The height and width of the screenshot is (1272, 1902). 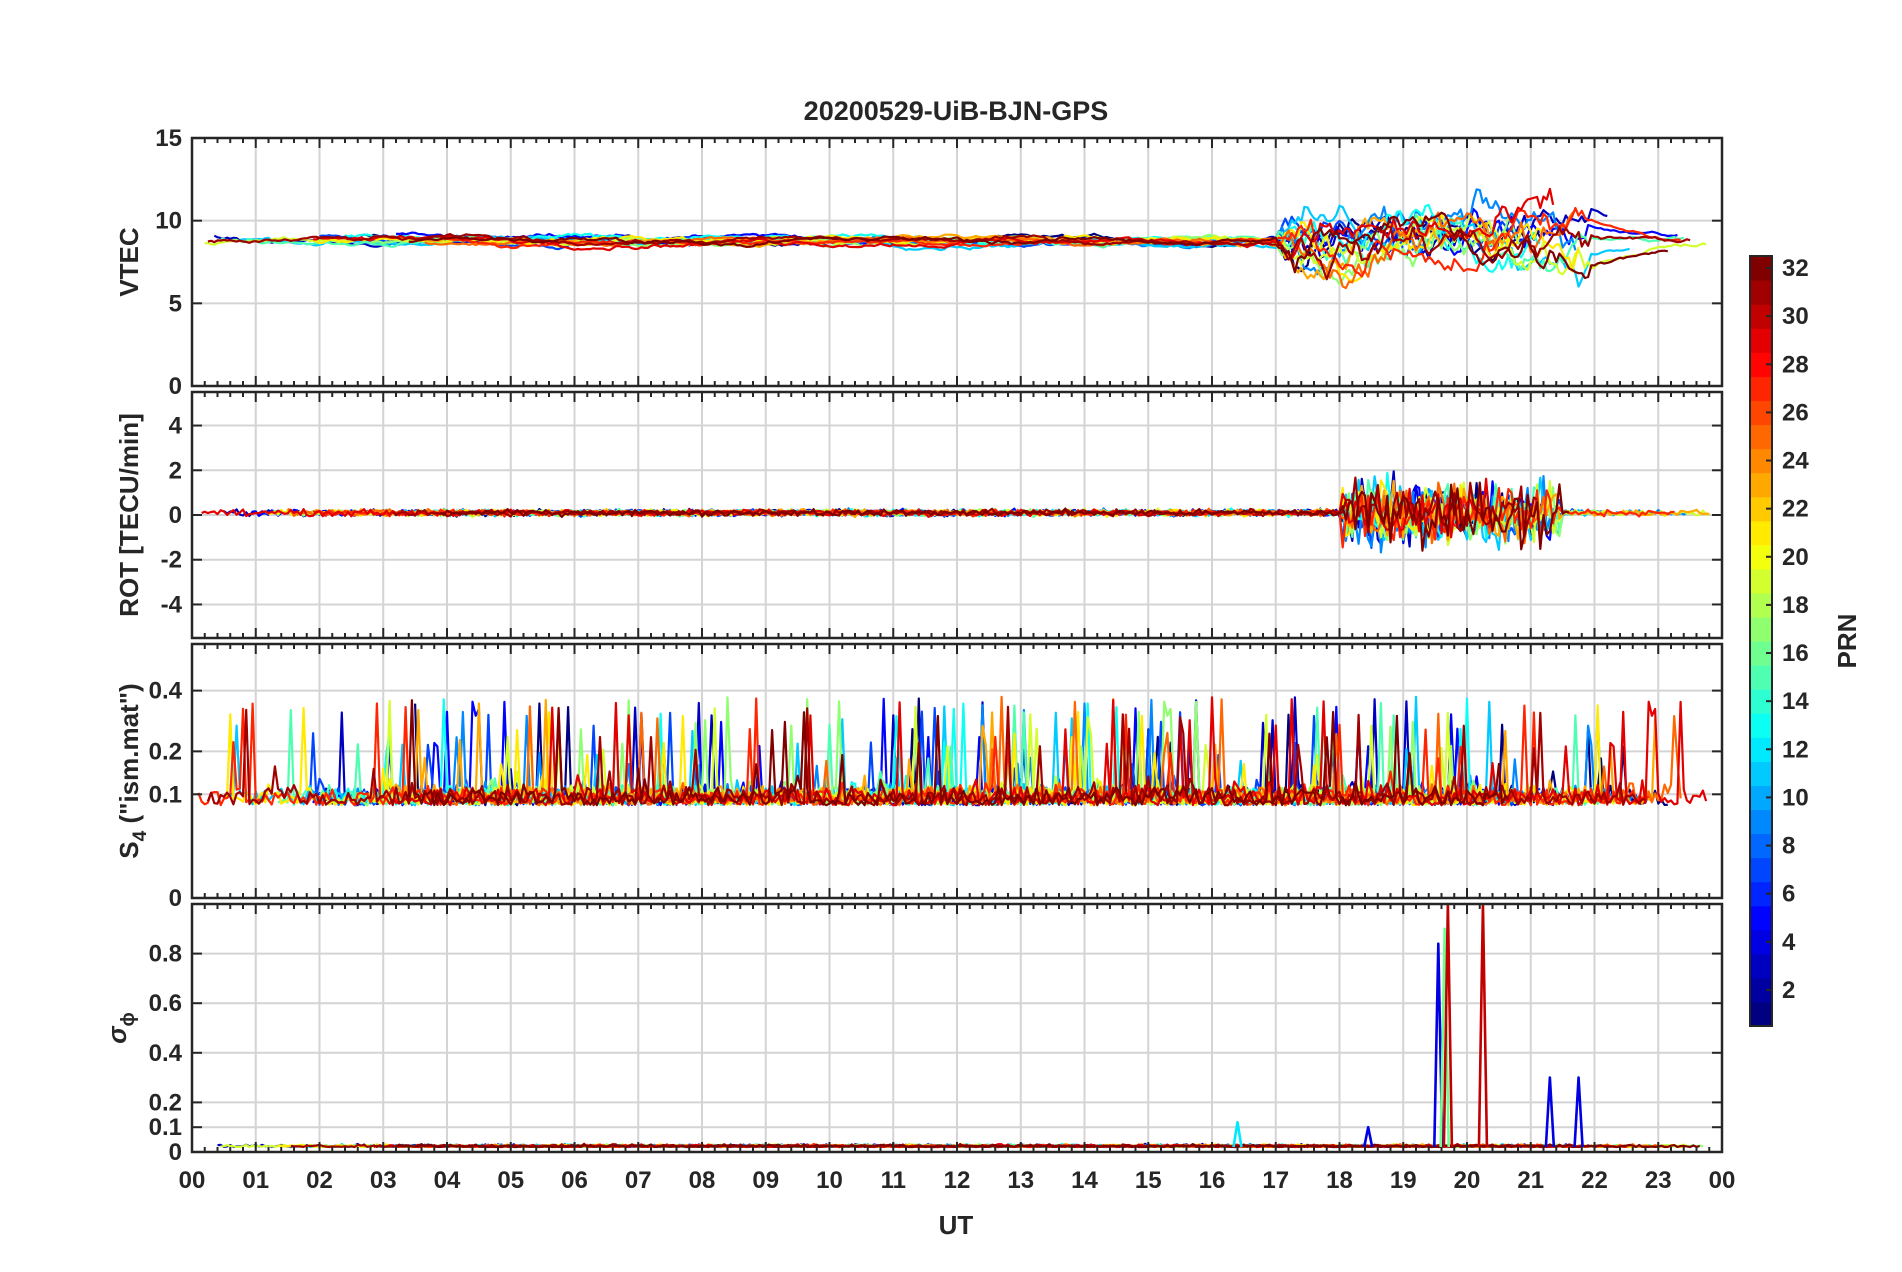 I want to click on colorbar-tick-label: 16, so click(x=1795, y=653).